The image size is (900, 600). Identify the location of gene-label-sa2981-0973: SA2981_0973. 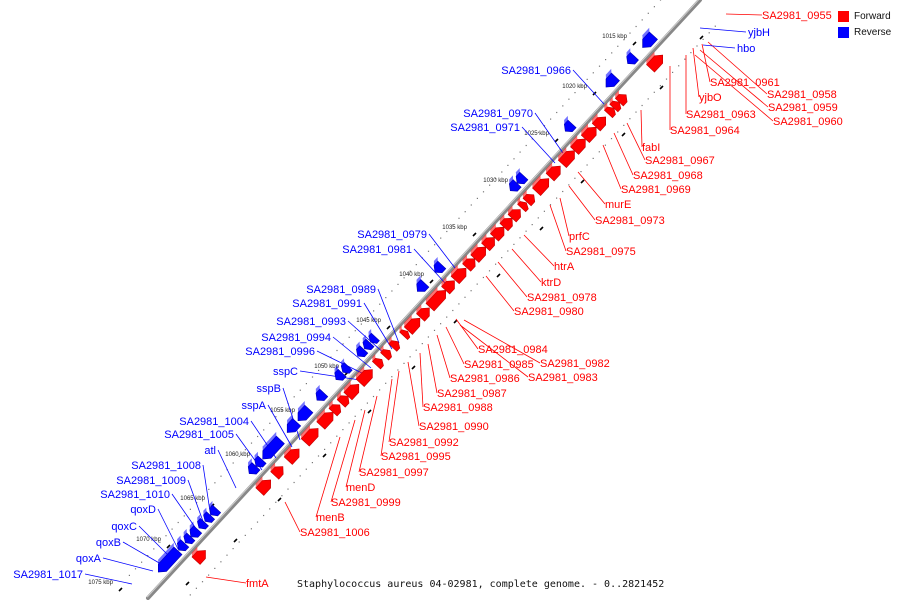
(630, 221).